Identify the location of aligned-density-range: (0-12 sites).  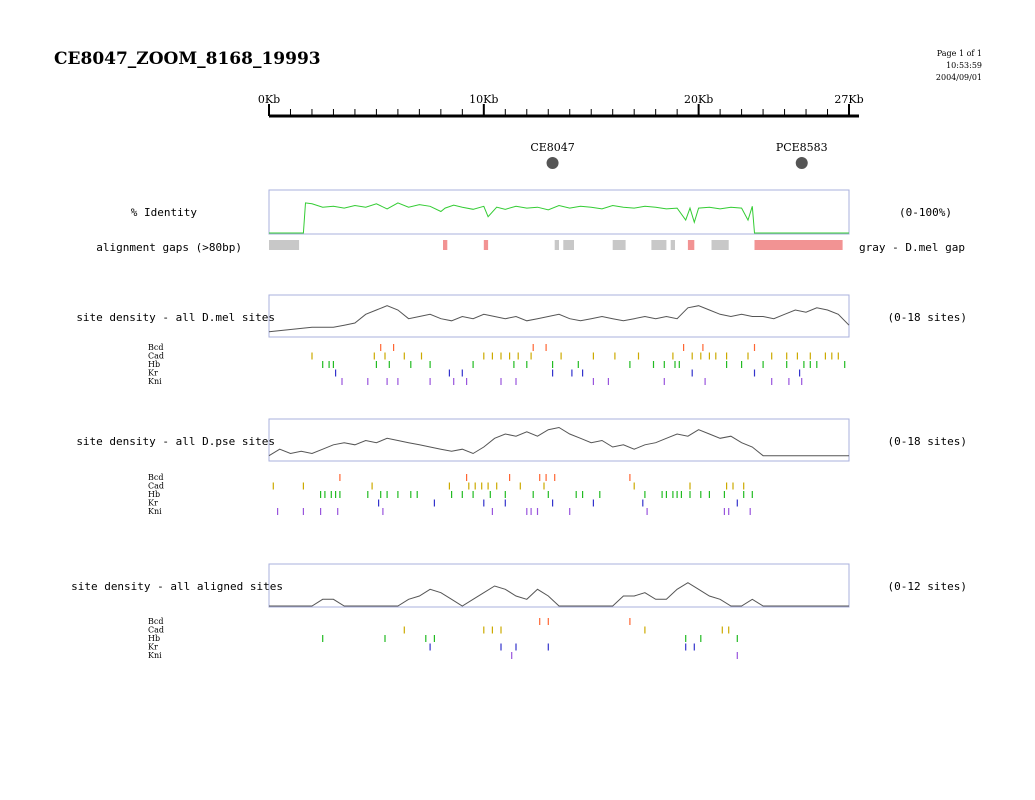
(927, 586).